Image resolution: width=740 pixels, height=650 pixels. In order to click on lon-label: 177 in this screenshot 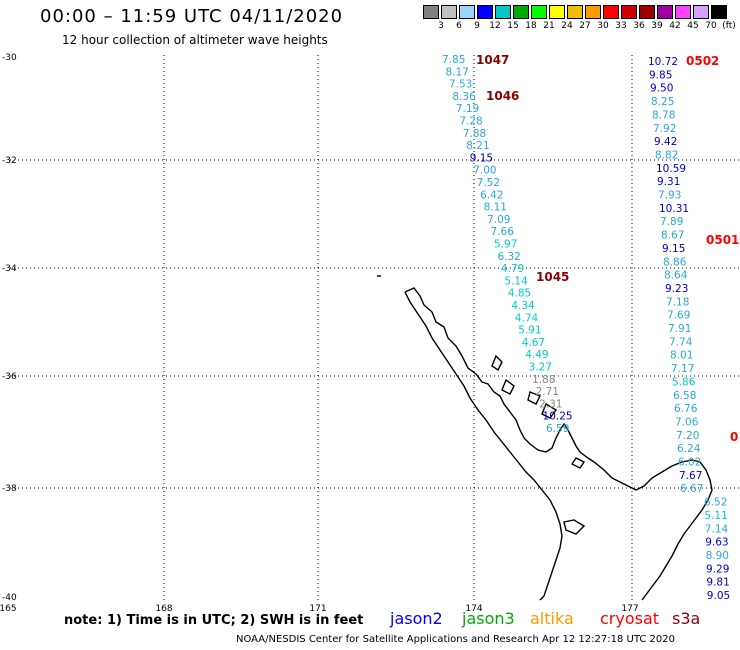, I will do `click(629, 609)`.